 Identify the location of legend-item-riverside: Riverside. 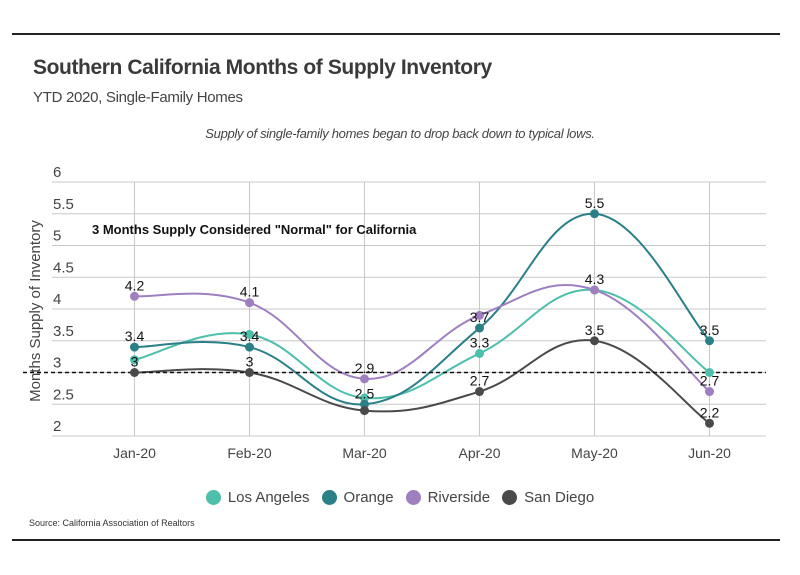
(448, 497).